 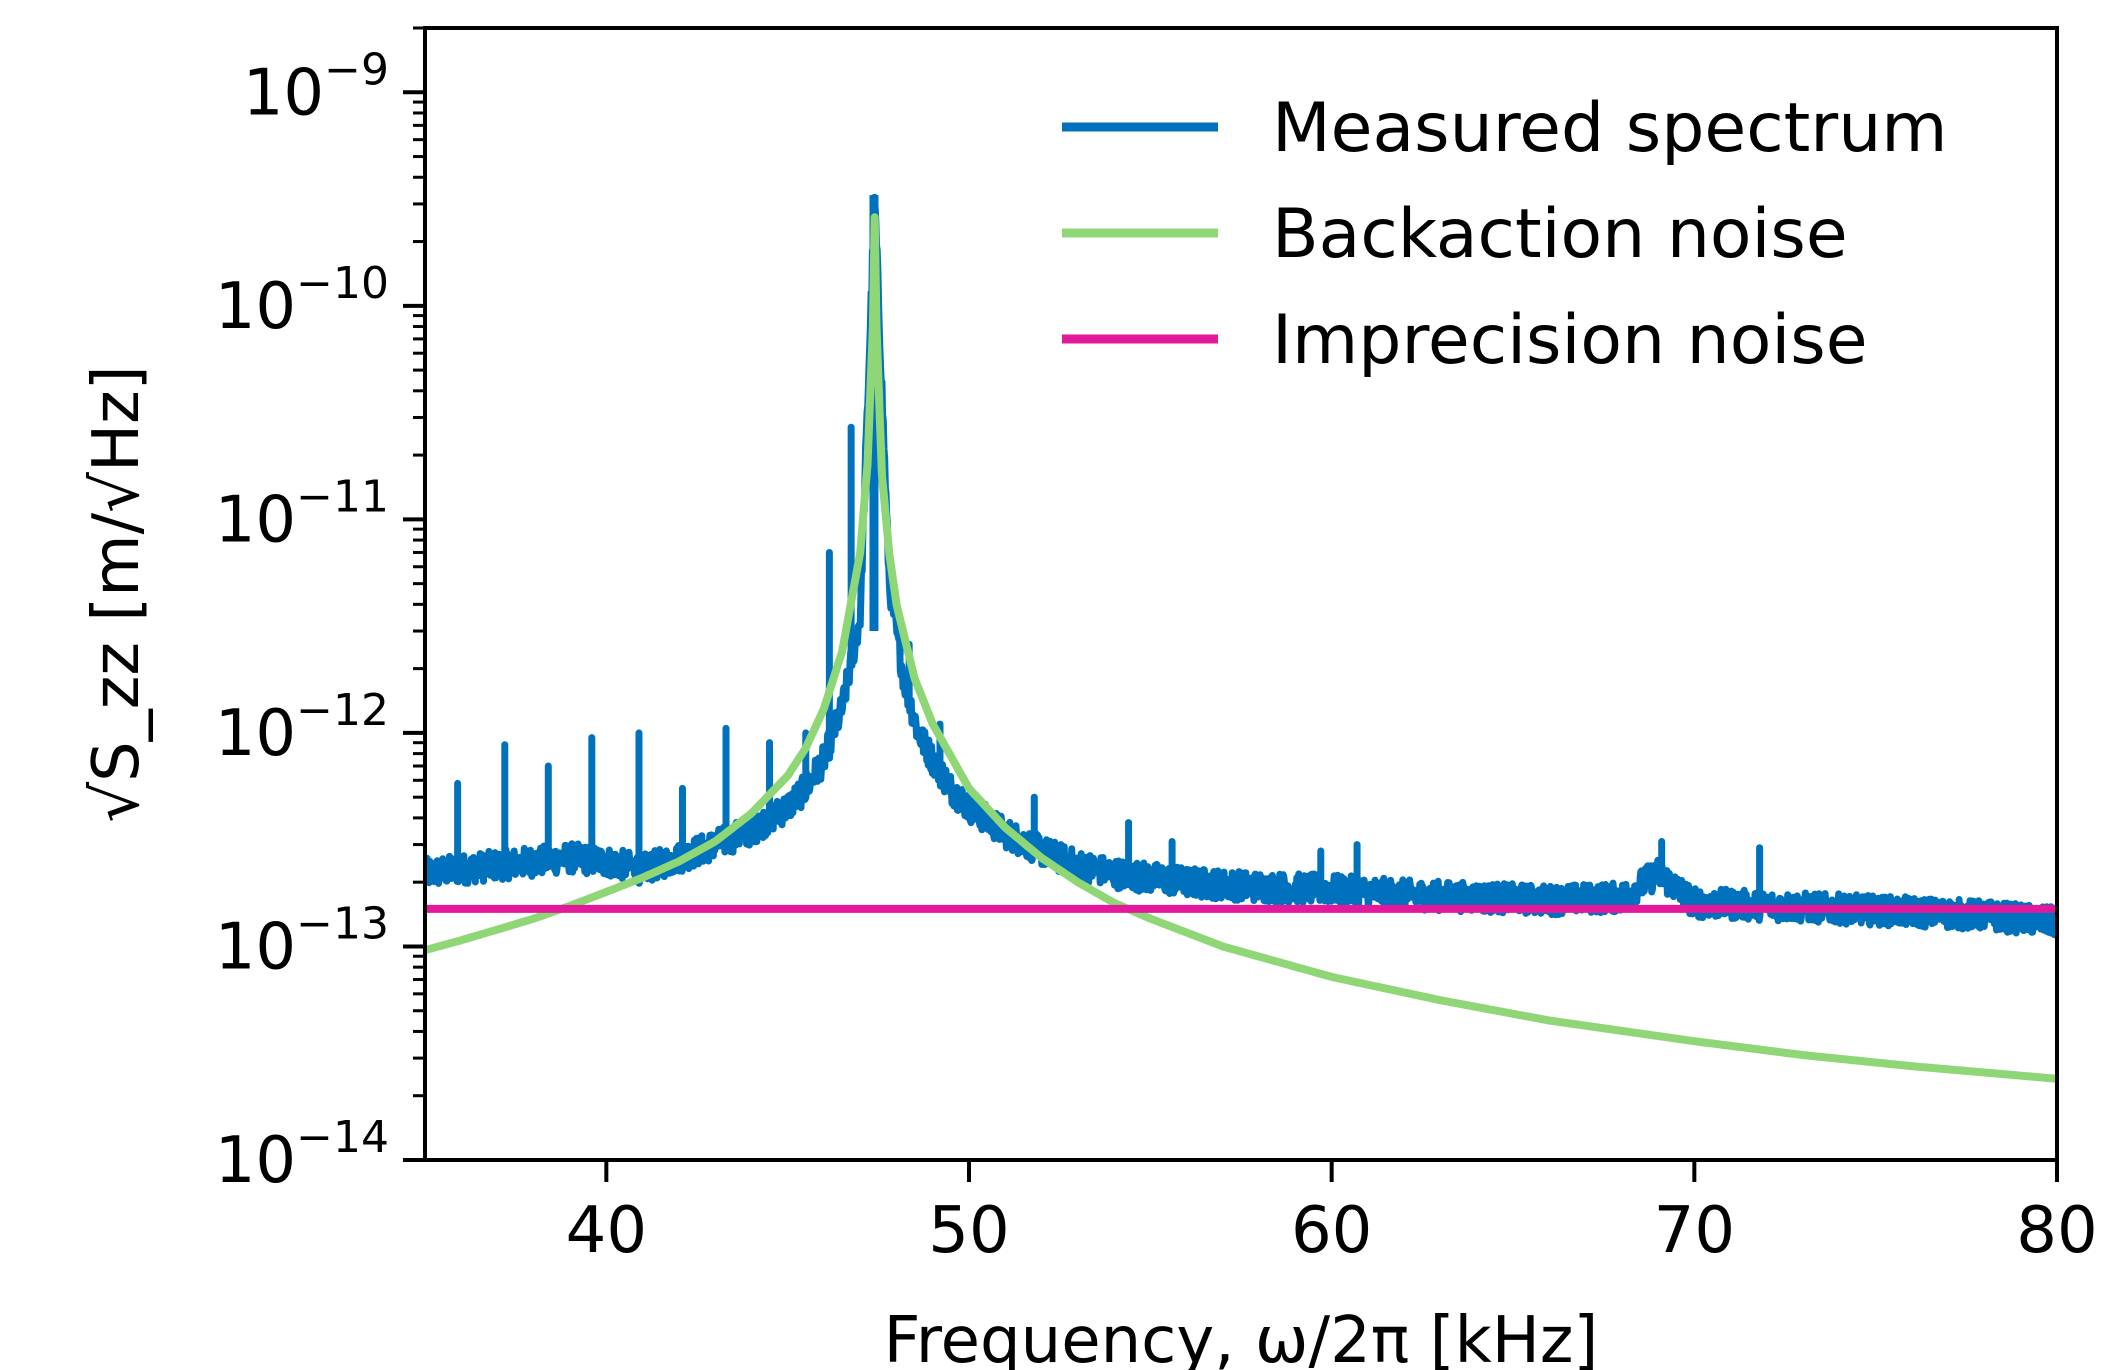 I want to click on x-tick-label: 60, so click(x=1331, y=1231).